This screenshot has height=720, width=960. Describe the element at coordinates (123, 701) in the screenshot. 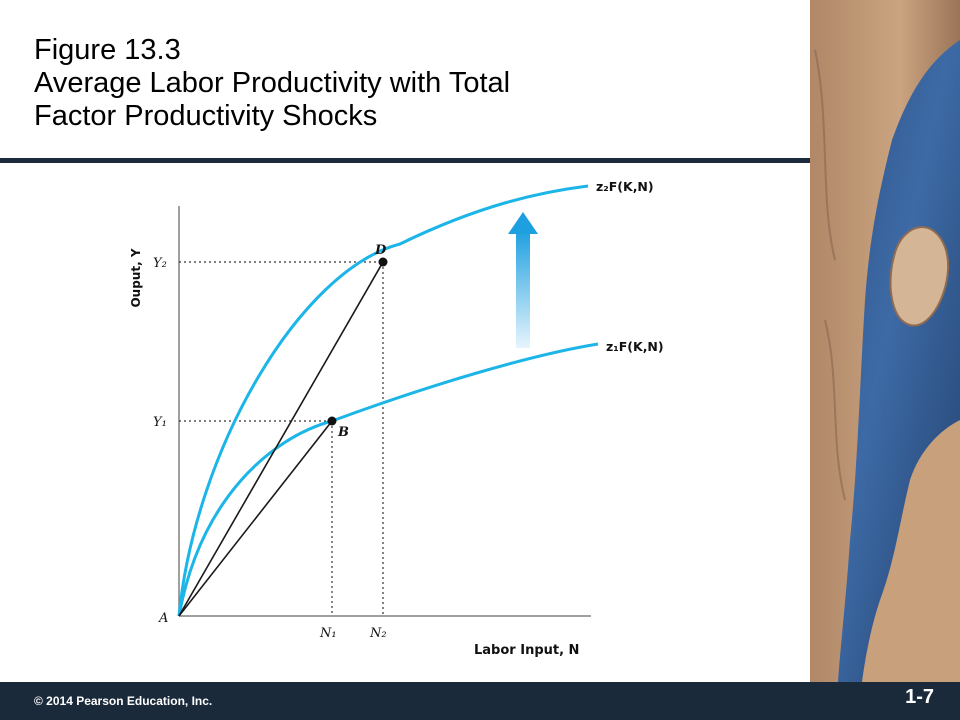

I see `copyright-text: © 2014 Pearson Education, Inc.` at that location.